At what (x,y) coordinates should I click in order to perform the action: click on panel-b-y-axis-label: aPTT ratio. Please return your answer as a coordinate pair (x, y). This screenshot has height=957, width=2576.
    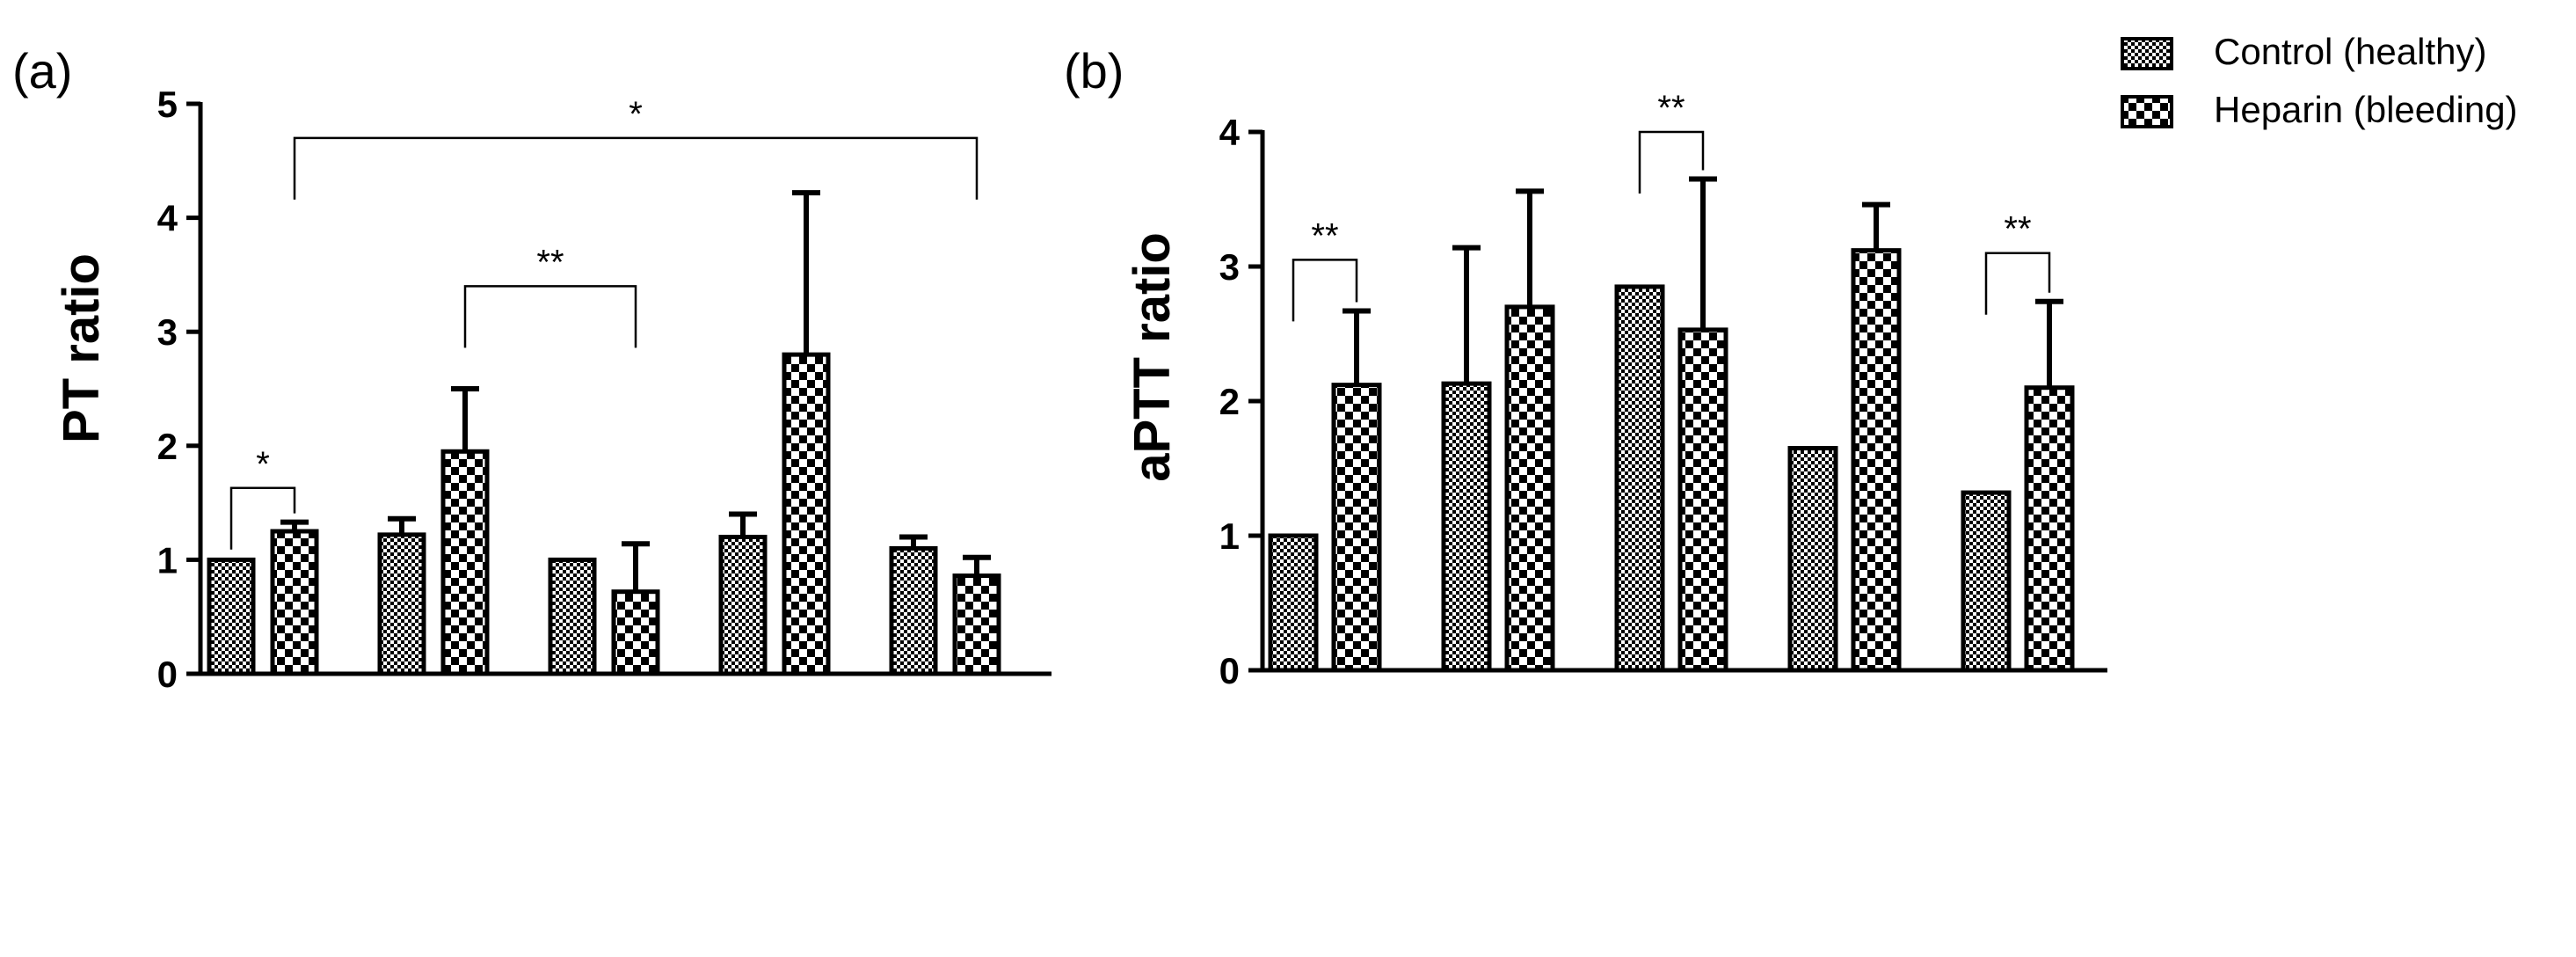
    Looking at the image, I should click on (1152, 357).